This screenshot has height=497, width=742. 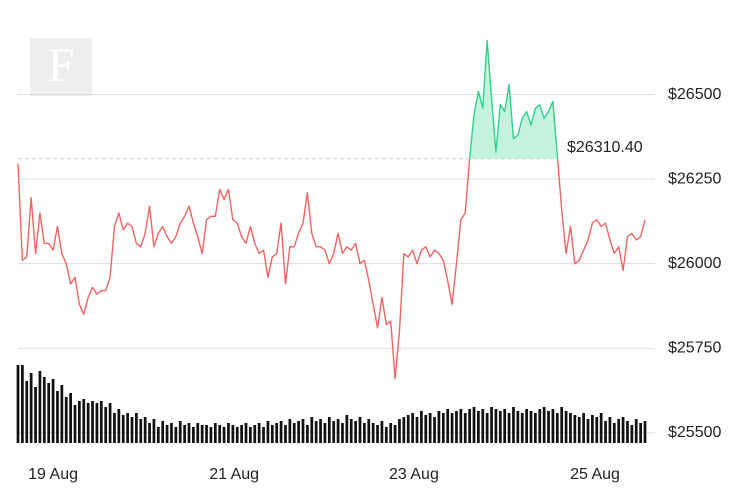 I want to click on y-tick-label: $25750, so click(x=694, y=347).